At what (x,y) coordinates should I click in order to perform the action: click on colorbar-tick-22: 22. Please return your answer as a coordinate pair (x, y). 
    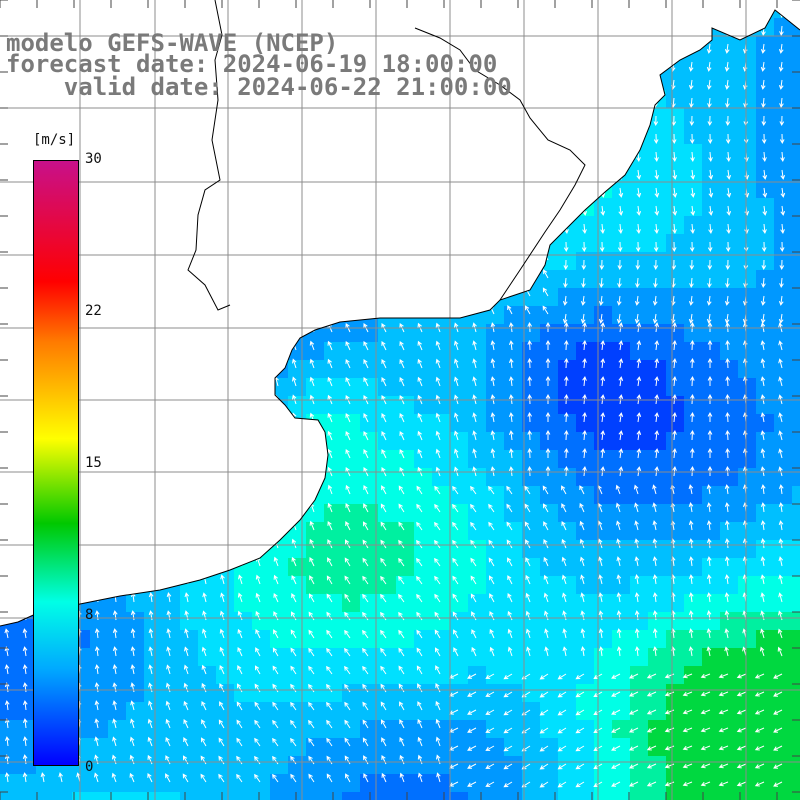
    Looking at the image, I should click on (93, 311).